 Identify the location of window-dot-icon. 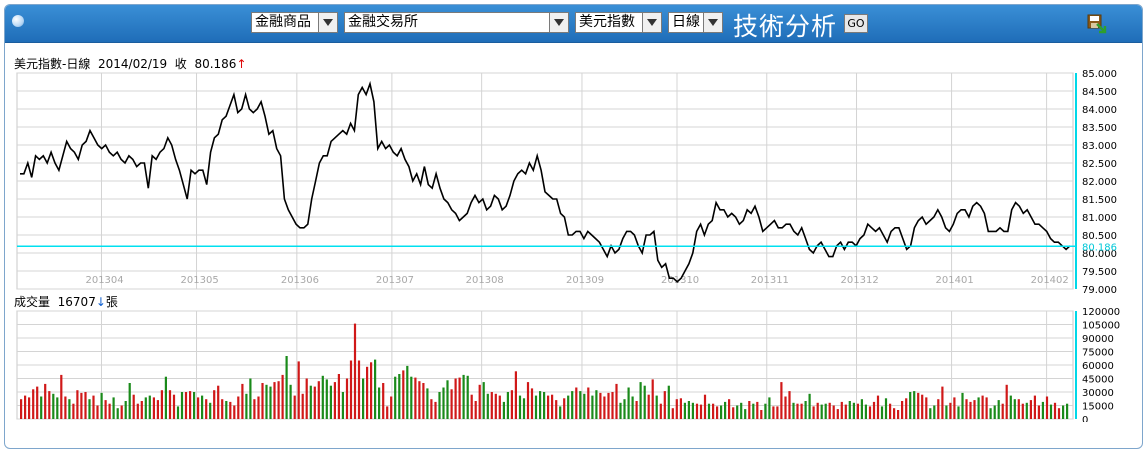
(18, 21).